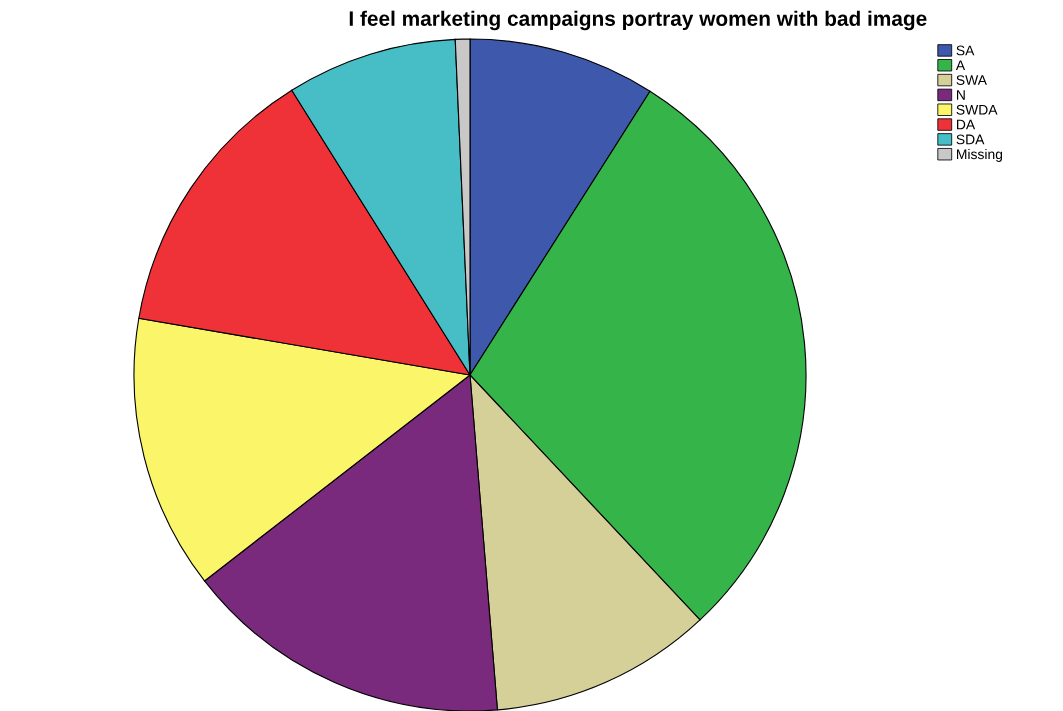 This screenshot has width=1063, height=711. I want to click on legend-label: SWA, so click(971, 80).